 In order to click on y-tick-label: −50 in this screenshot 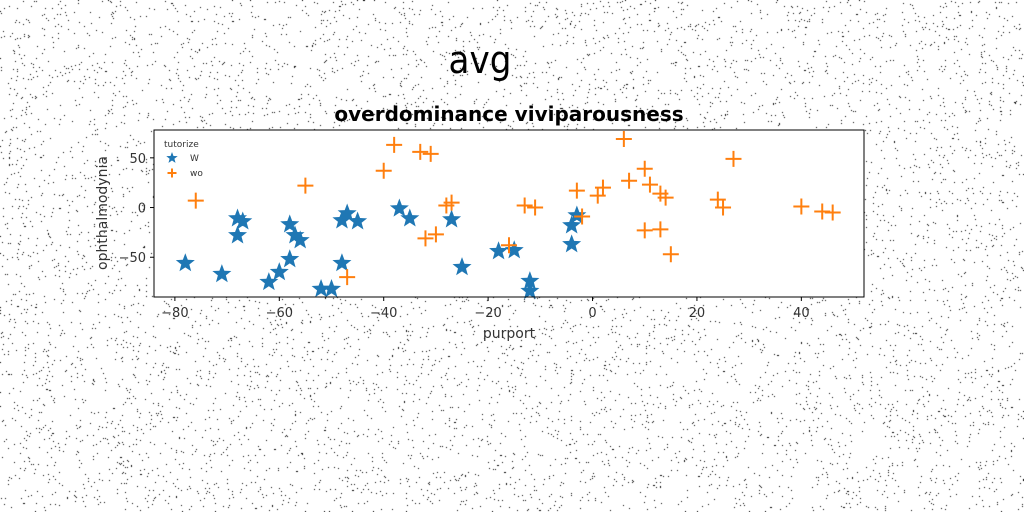, I will do `click(132, 258)`.